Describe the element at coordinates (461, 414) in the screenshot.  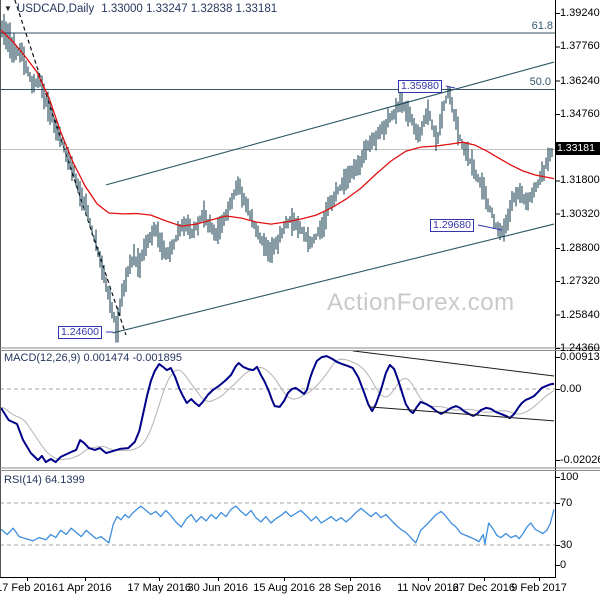
I see `macd-trendline-lower` at that location.